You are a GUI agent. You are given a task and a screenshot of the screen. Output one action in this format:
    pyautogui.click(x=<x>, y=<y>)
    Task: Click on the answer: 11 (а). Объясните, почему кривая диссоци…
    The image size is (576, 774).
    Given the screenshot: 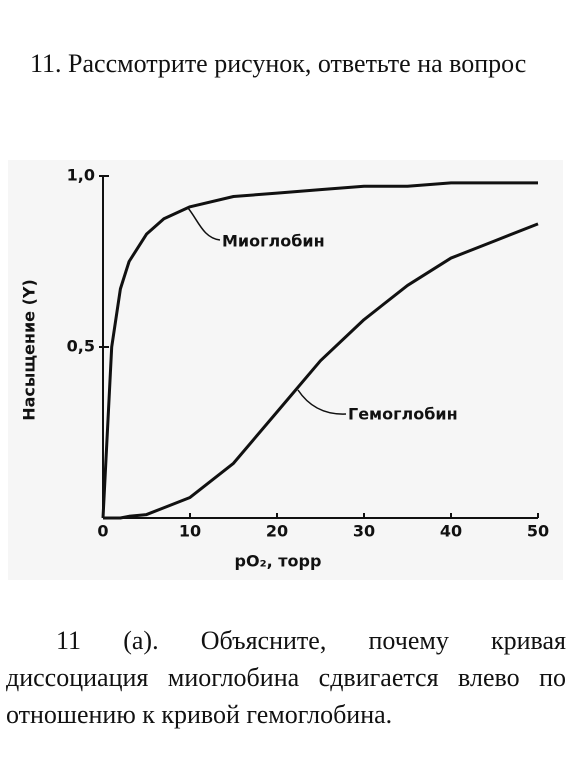 What is the action you would take?
    pyautogui.click(x=286, y=677)
    